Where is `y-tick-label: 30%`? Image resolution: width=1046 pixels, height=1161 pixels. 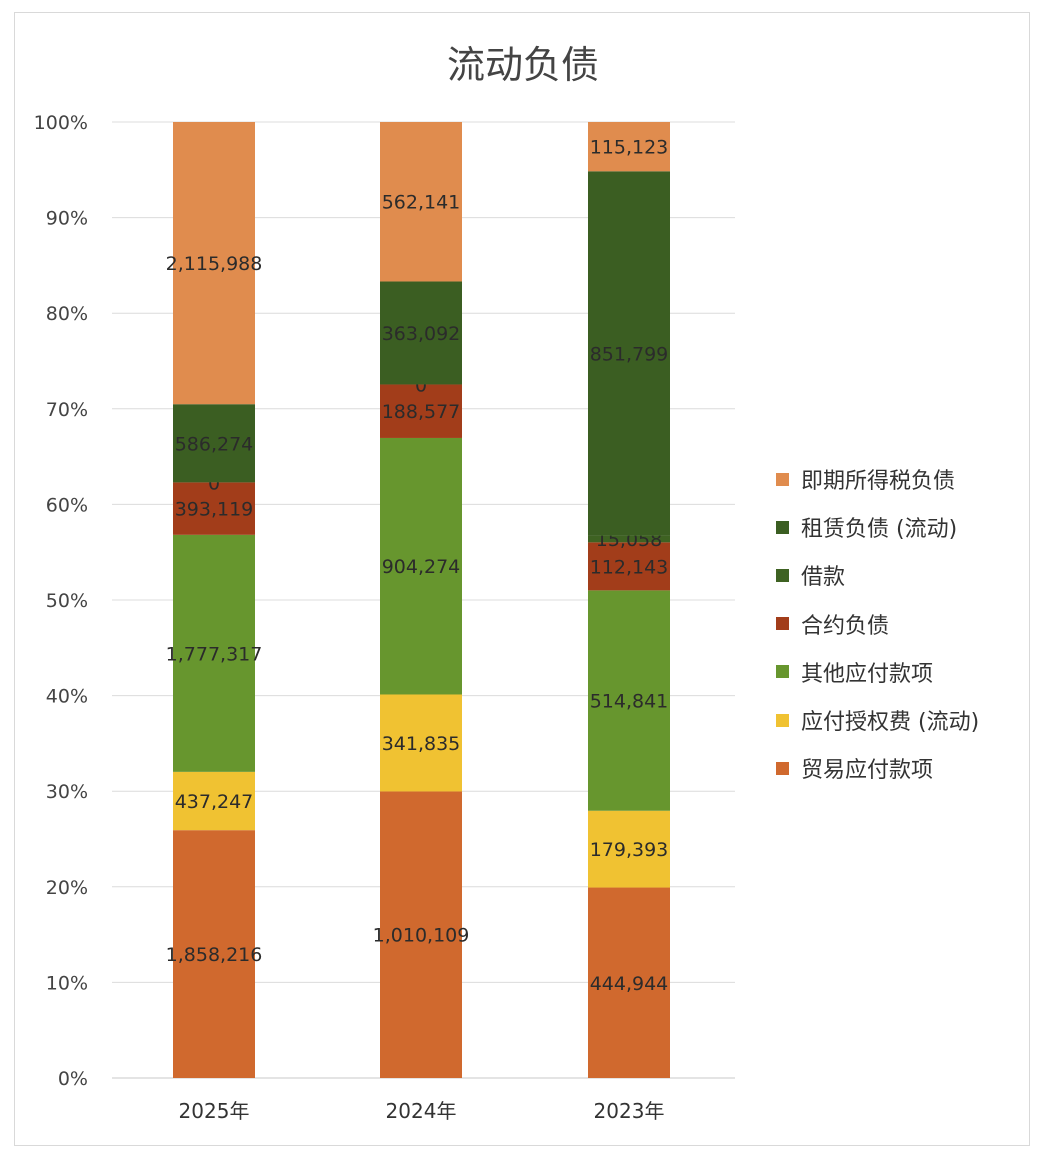
y-tick-label: 30% is located at coordinates (67, 792).